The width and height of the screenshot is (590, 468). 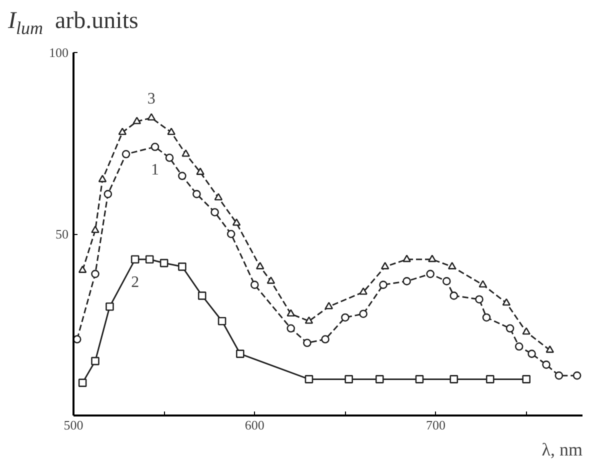 What do you see at coordinates (74, 425) in the screenshot?
I see `x-tick-label: 500` at bounding box center [74, 425].